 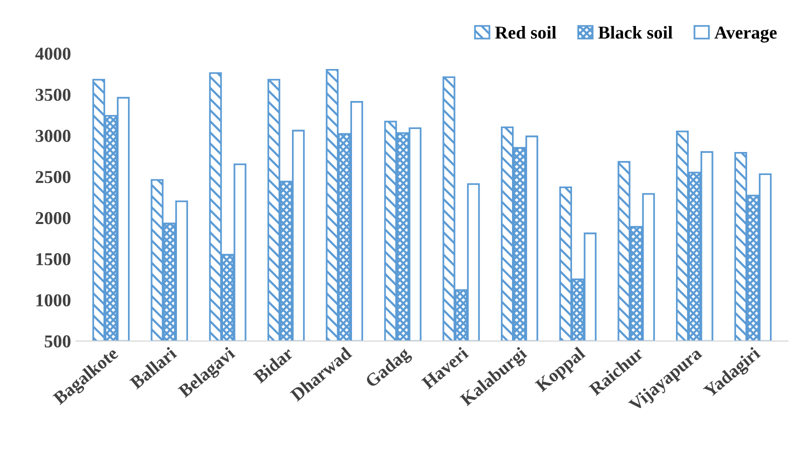 I want to click on y-tick-label: 500, so click(x=57, y=341).